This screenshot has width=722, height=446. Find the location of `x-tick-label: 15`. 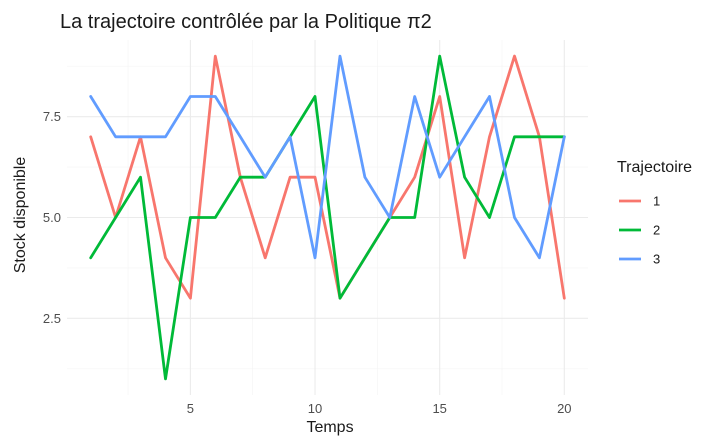

x-tick-label: 15 is located at coordinates (439, 408).